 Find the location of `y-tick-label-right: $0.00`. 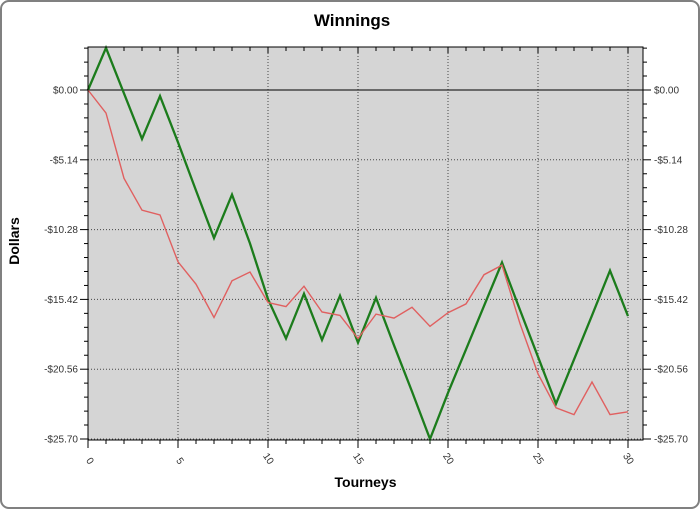

y-tick-label-right: $0.00 is located at coordinates (666, 91).